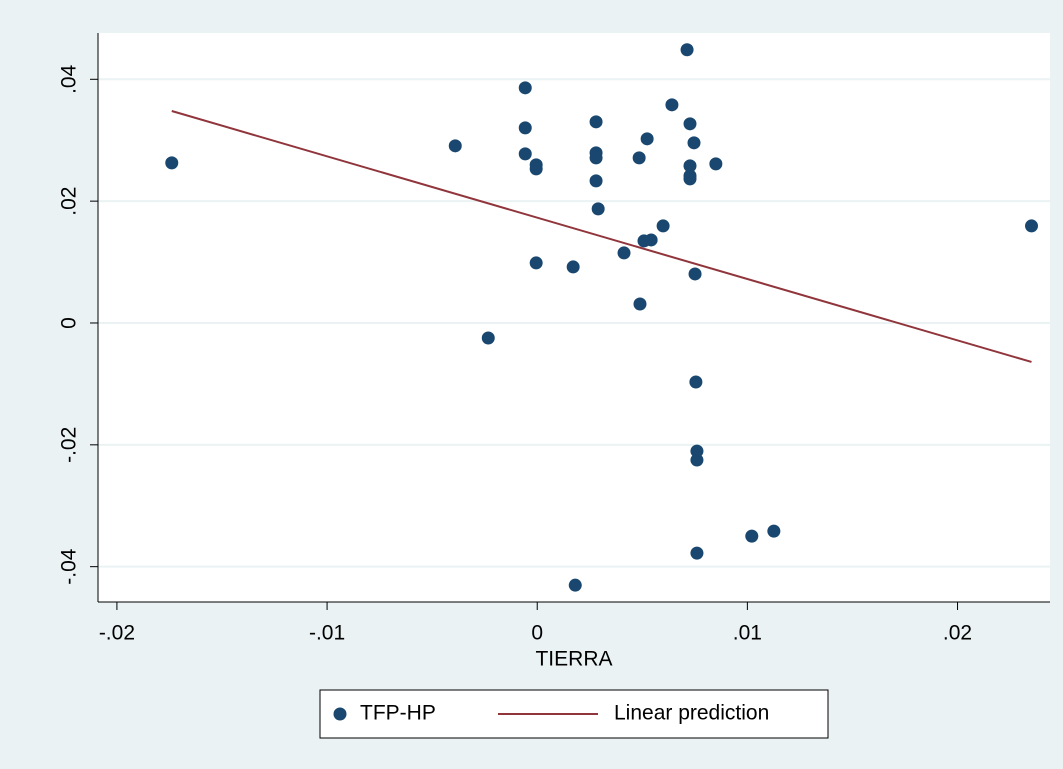 Image resolution: width=1063 pixels, height=769 pixels. What do you see at coordinates (69, 201) in the screenshot?
I see `y-tick-label: .02` at bounding box center [69, 201].